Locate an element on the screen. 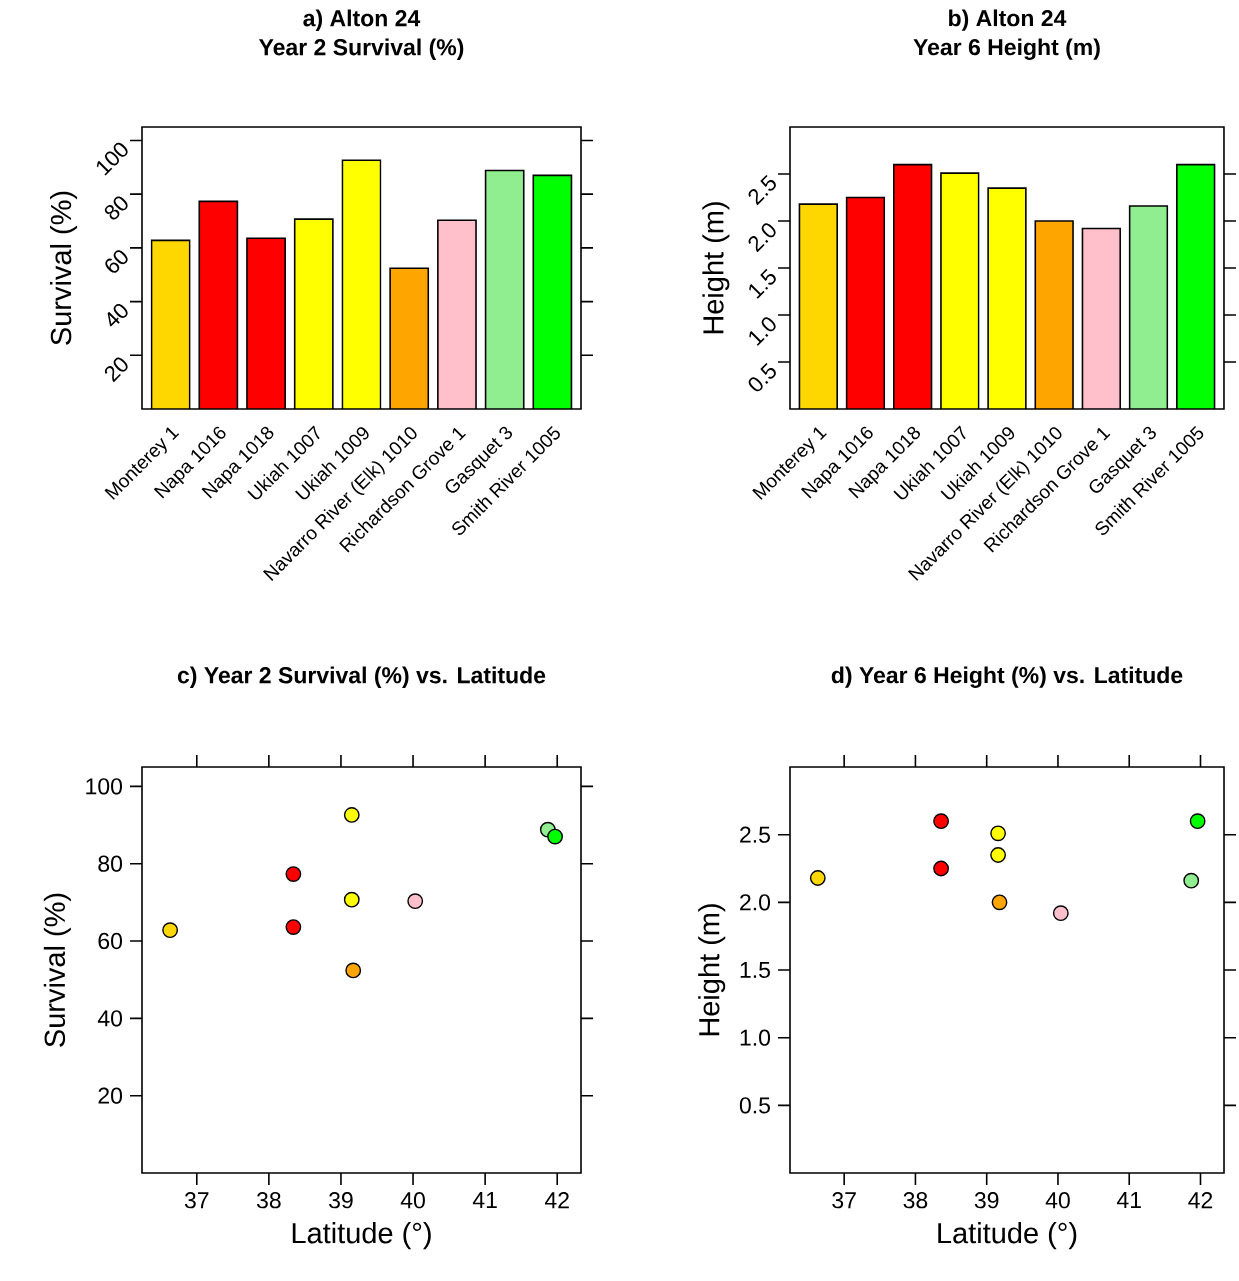 This screenshot has width=1239, height=1281. chart-title: b) Alton 24 is located at coordinates (1008, 20).